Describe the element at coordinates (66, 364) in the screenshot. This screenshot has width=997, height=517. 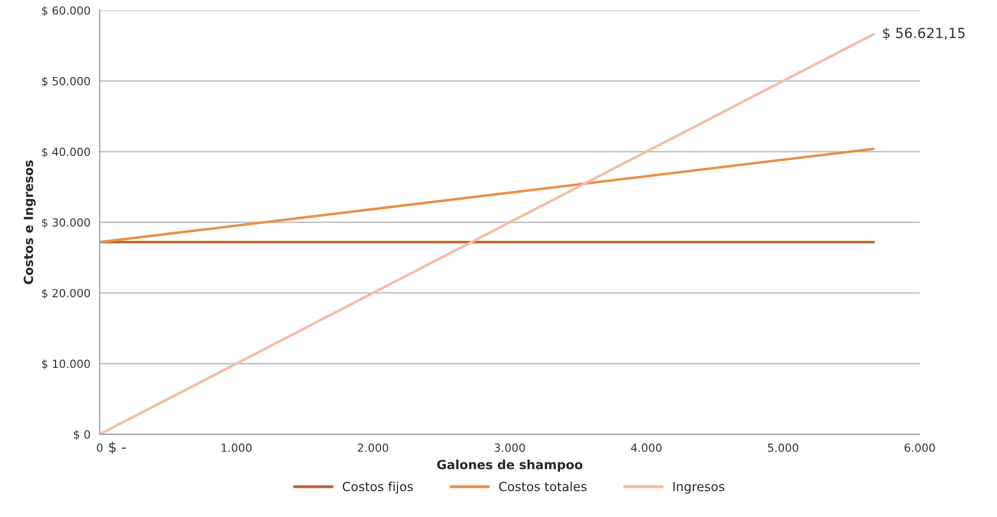
I see `y-tick-label: $ 10.000` at that location.